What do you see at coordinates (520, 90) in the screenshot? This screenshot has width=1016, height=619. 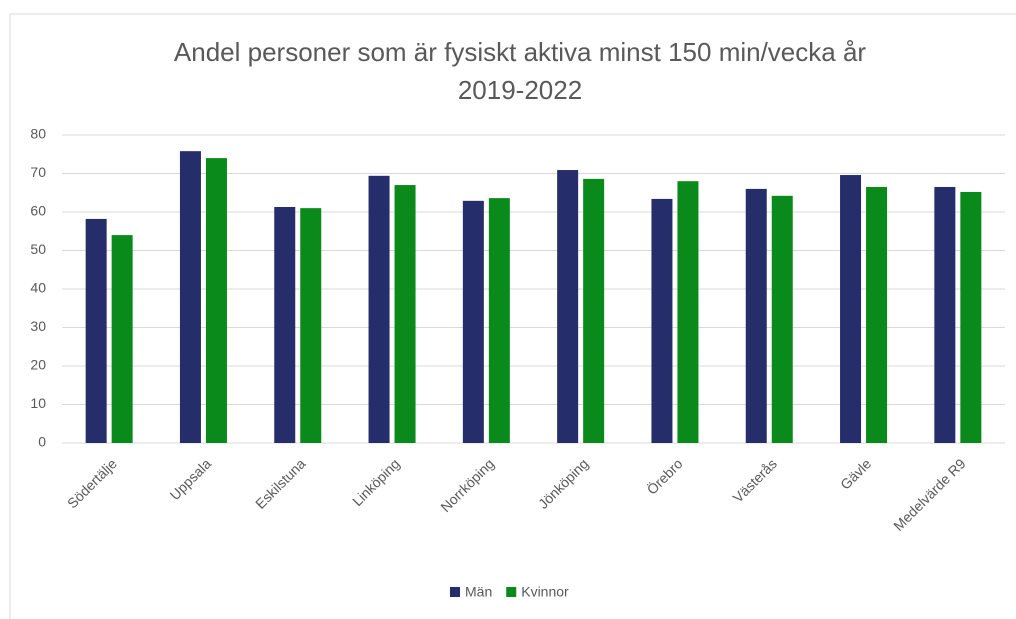 I see `chart-title: 2019-2022` at bounding box center [520, 90].